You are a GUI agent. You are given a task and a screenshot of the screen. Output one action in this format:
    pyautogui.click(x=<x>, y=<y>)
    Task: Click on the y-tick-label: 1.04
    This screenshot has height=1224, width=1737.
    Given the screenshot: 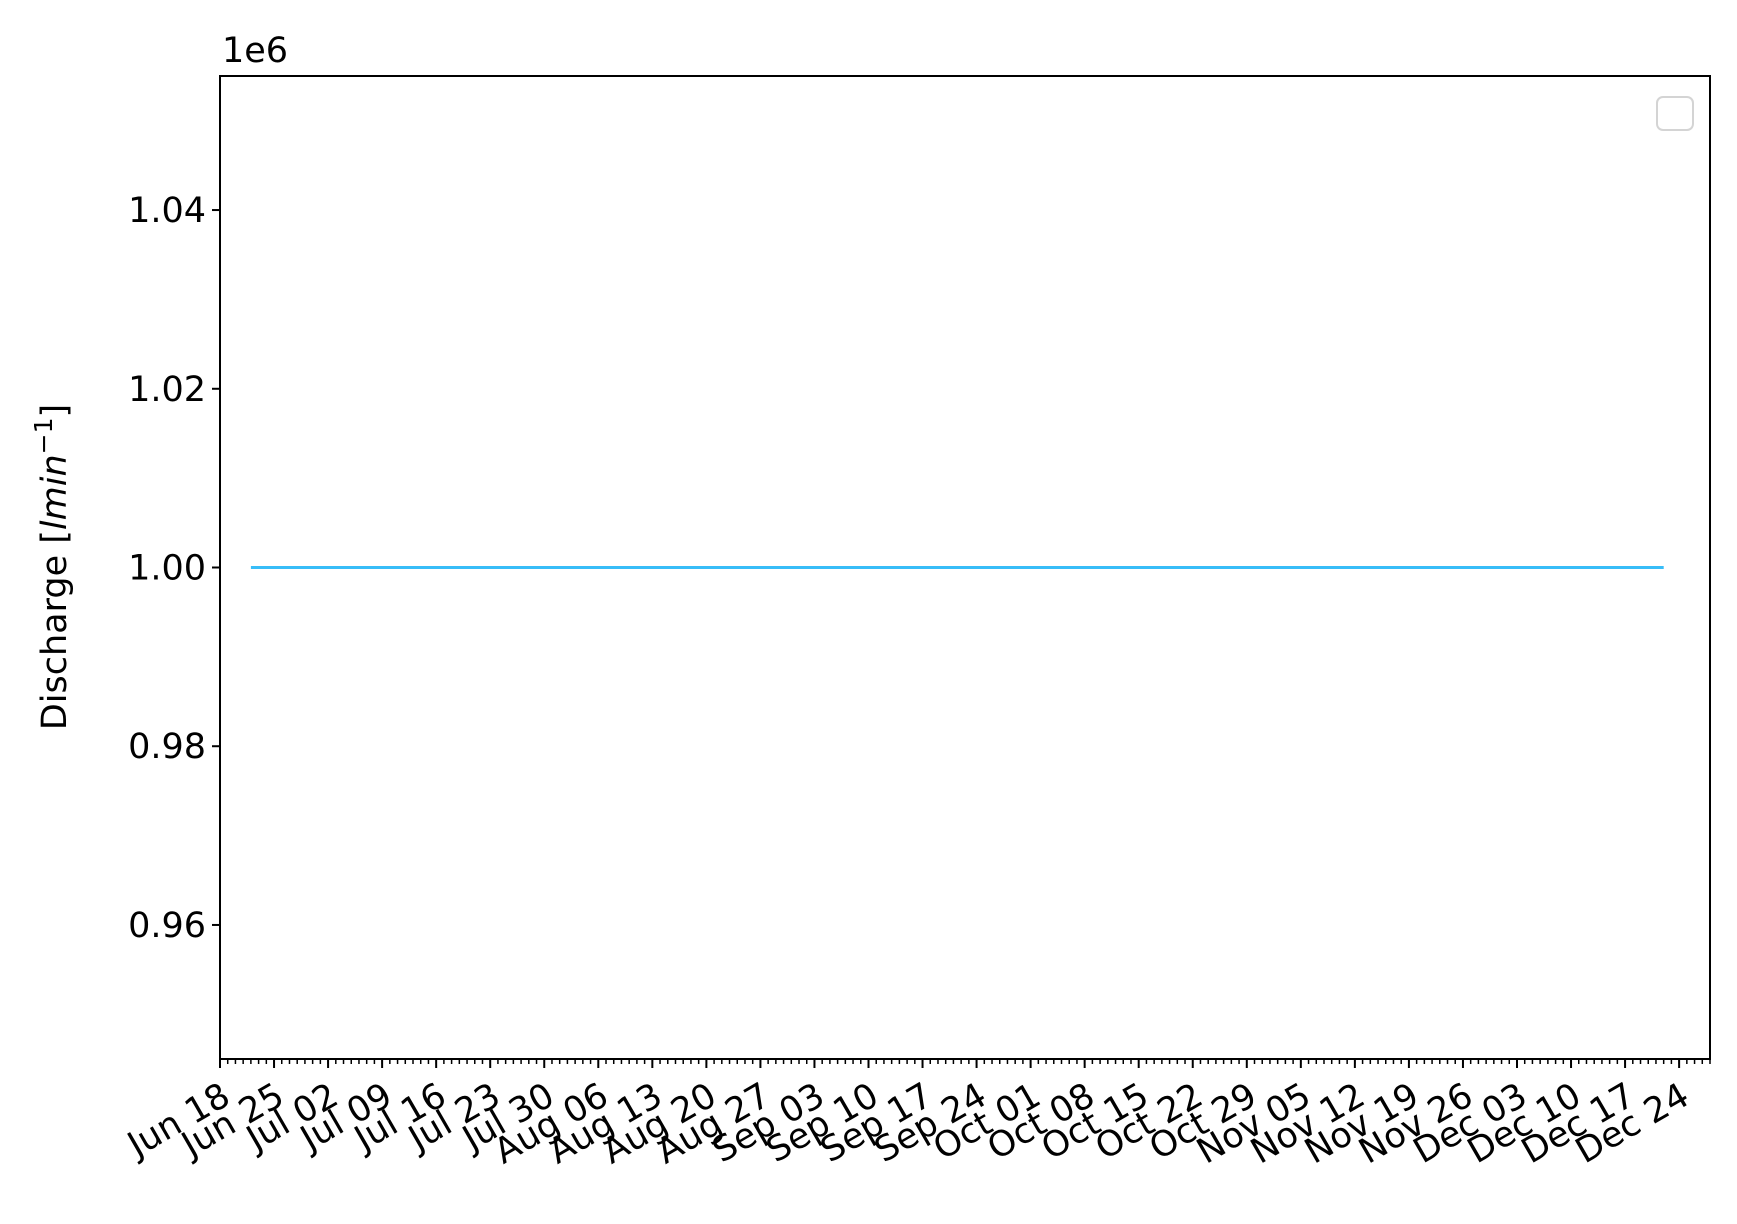 What is the action you would take?
    pyautogui.click(x=167, y=211)
    